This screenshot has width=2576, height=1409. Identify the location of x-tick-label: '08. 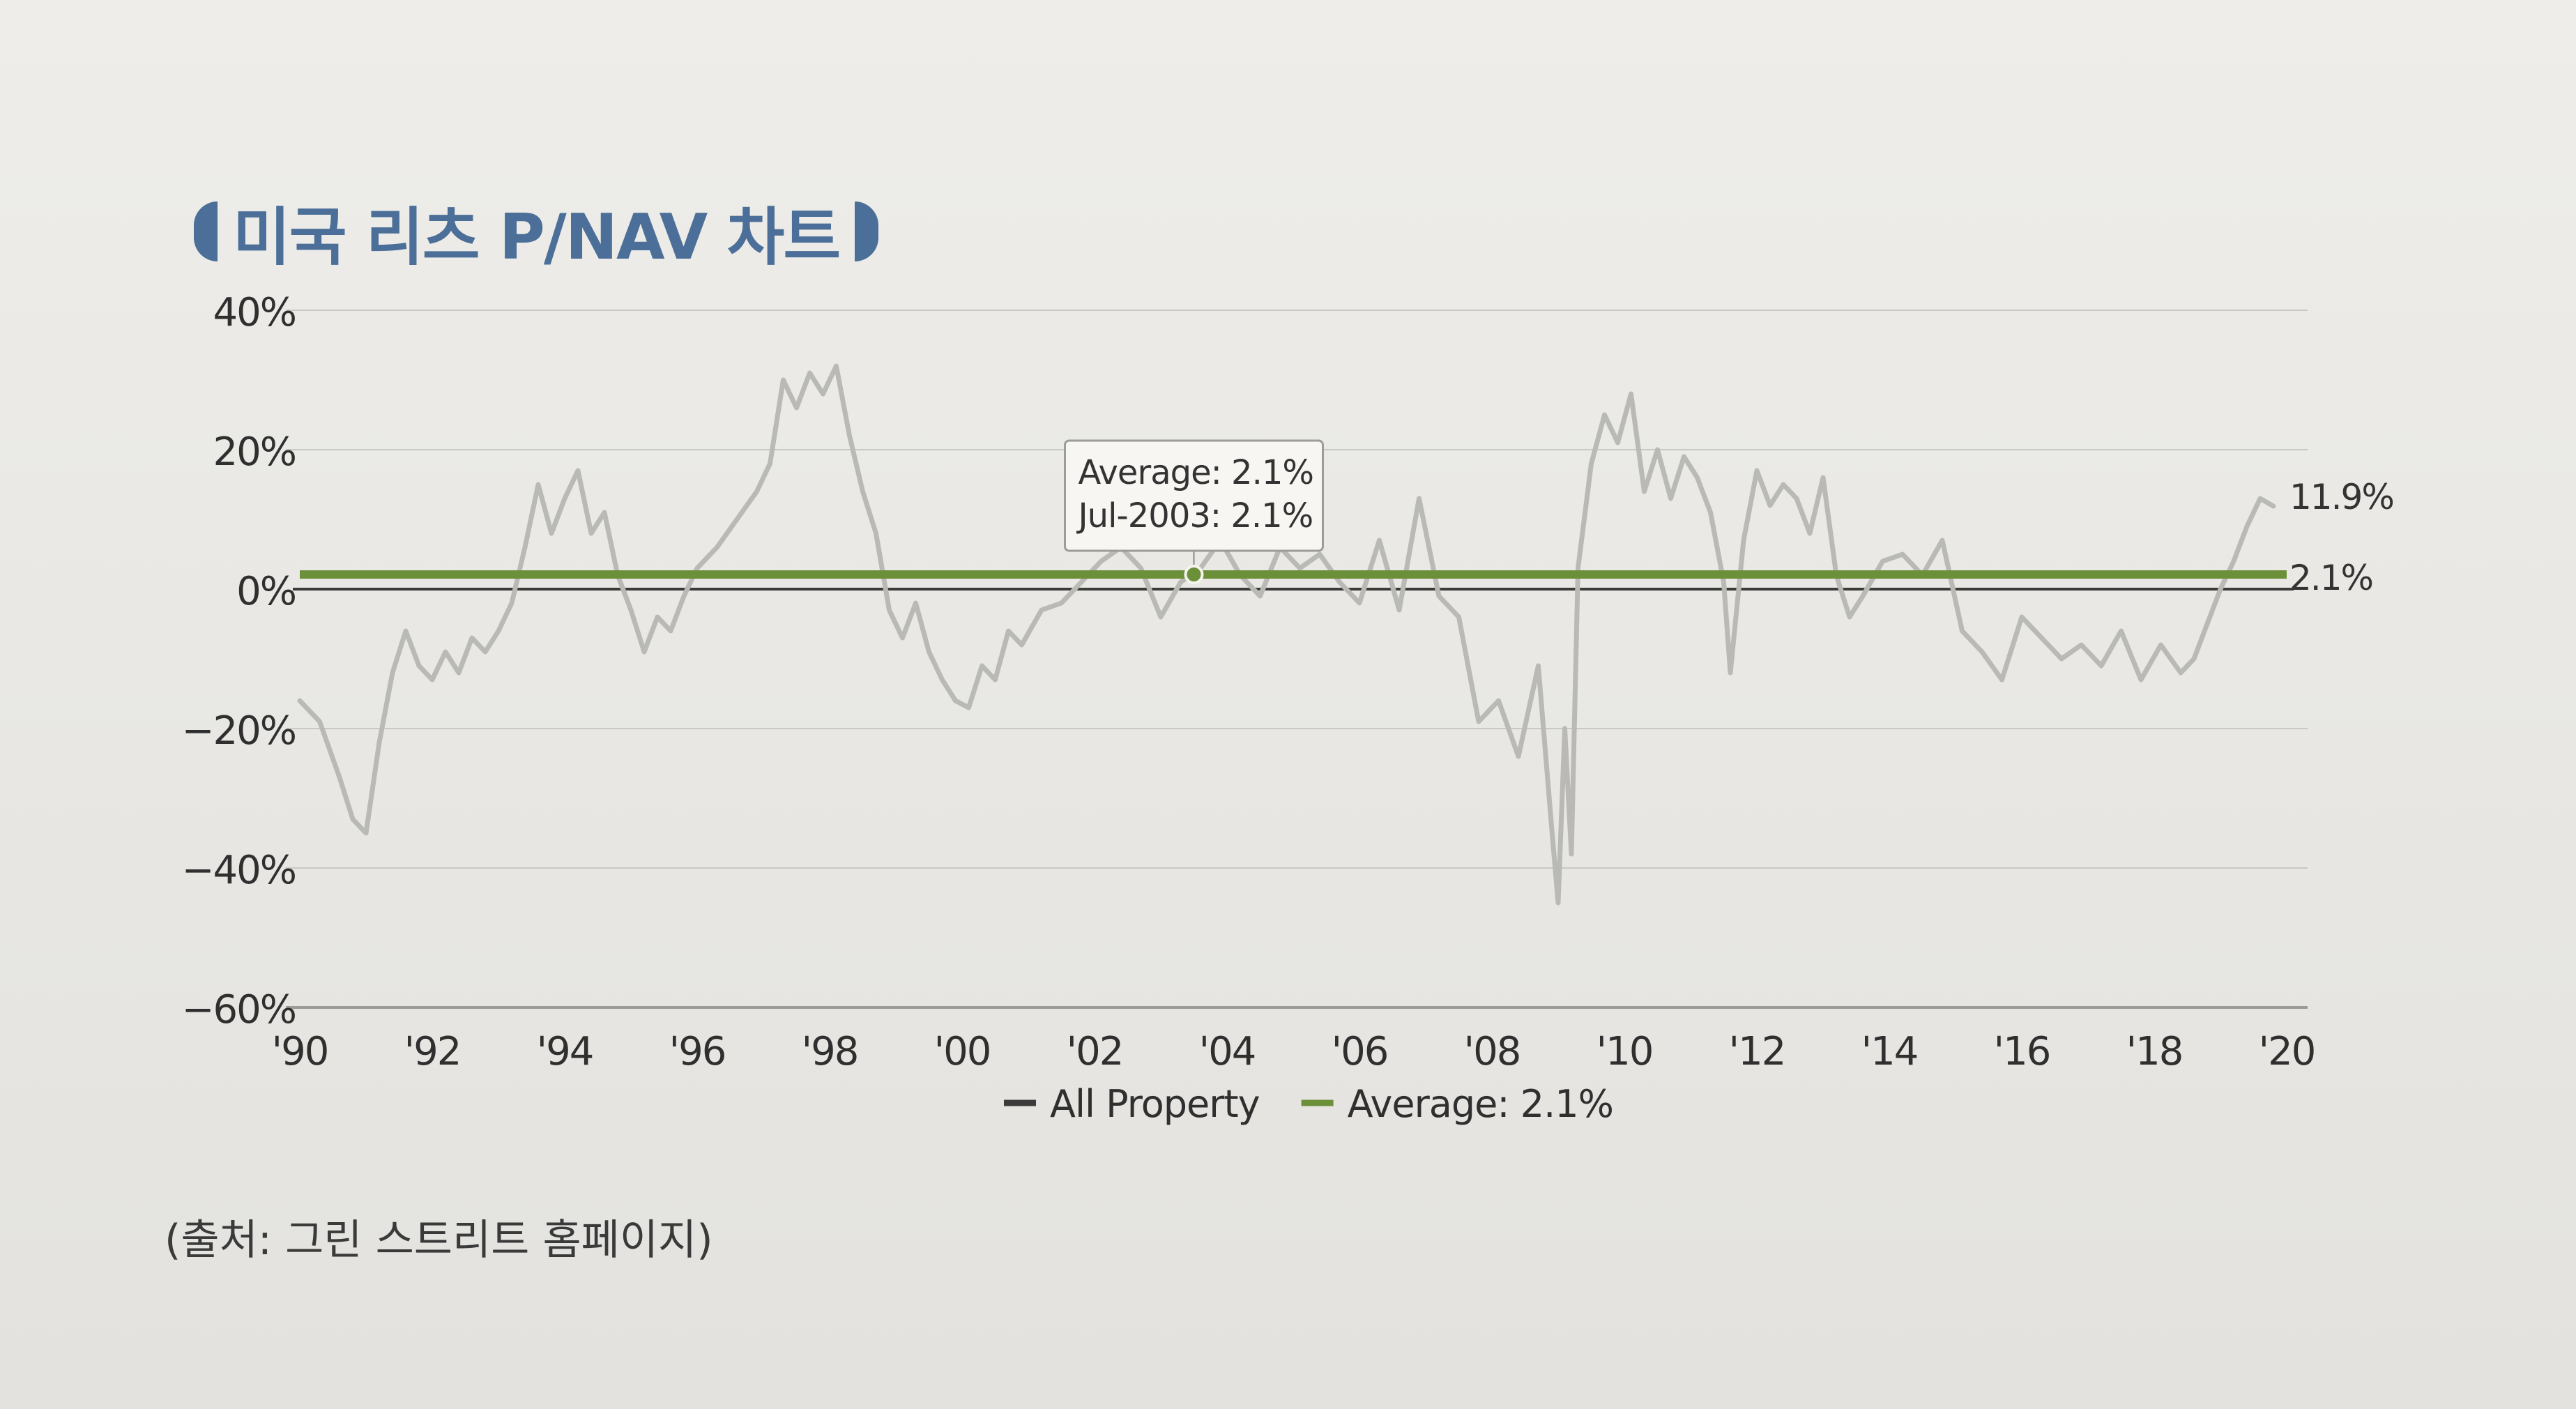
(1493, 1052).